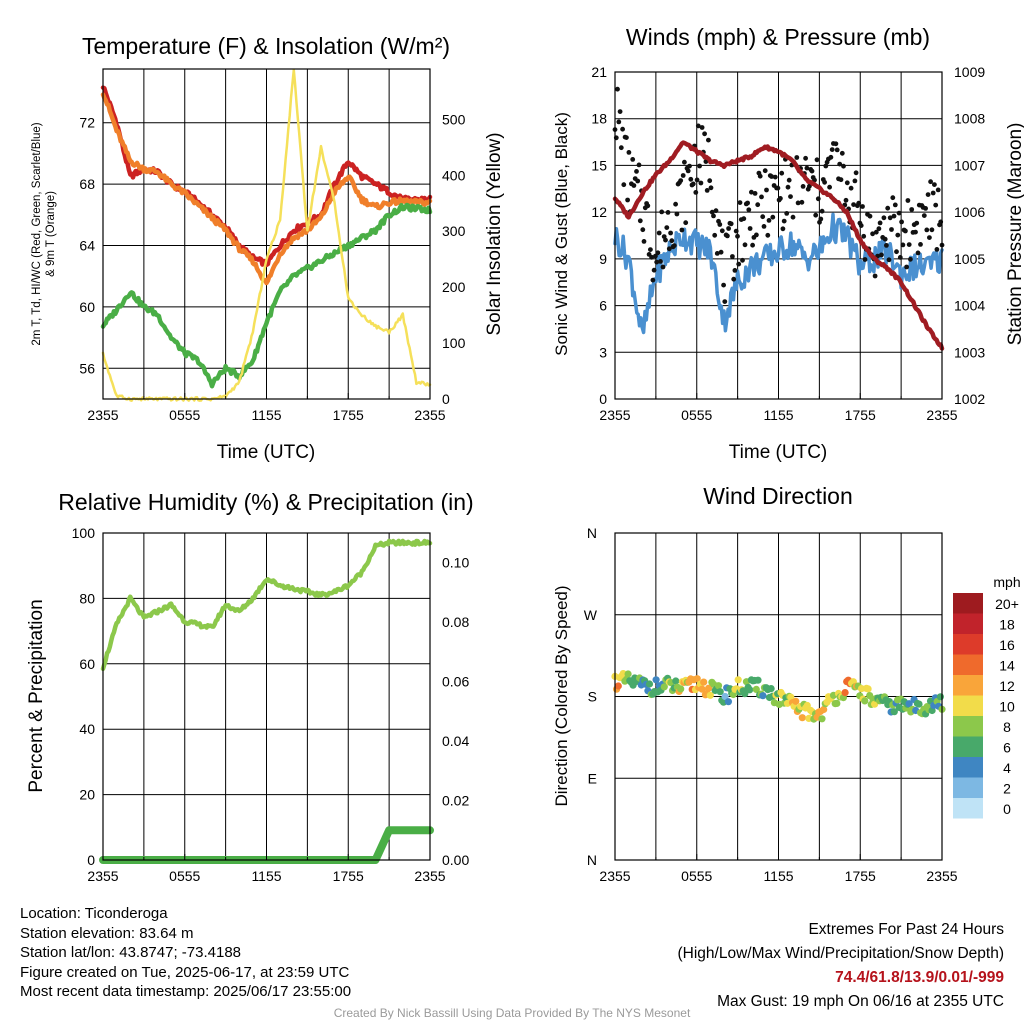 This screenshot has width=1024, height=1024. I want to click on legend-label: 2, so click(1007, 789).